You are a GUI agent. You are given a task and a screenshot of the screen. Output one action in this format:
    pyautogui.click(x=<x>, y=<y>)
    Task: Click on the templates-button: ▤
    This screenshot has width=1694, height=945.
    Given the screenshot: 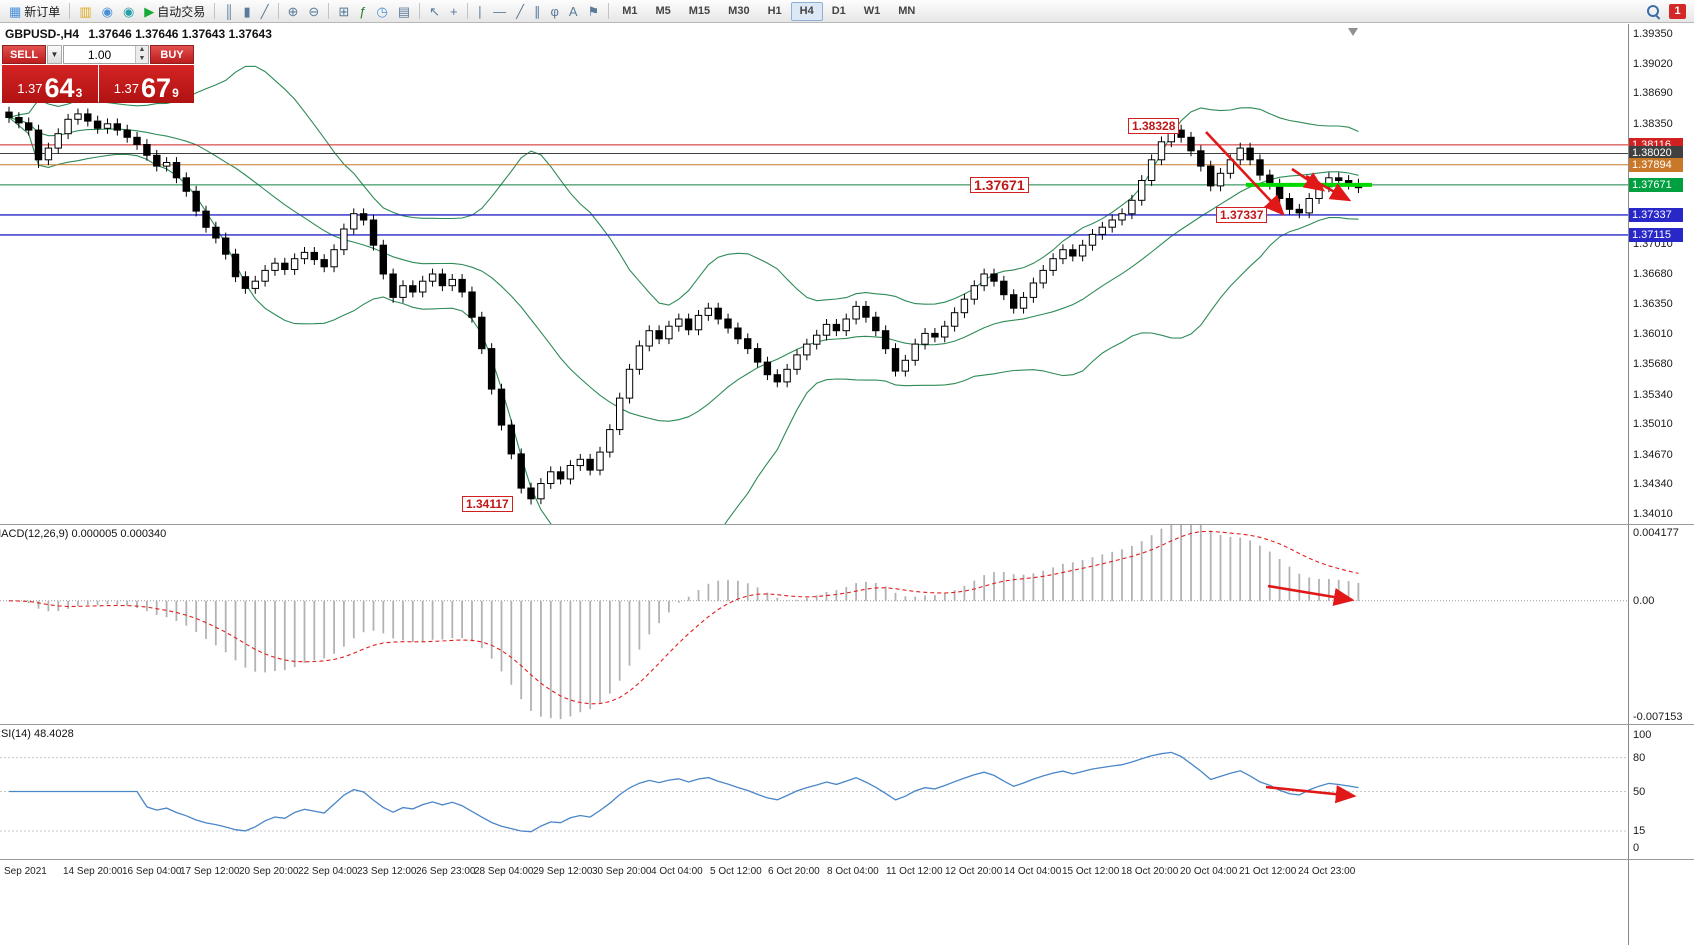 What is the action you would take?
    pyautogui.click(x=404, y=11)
    